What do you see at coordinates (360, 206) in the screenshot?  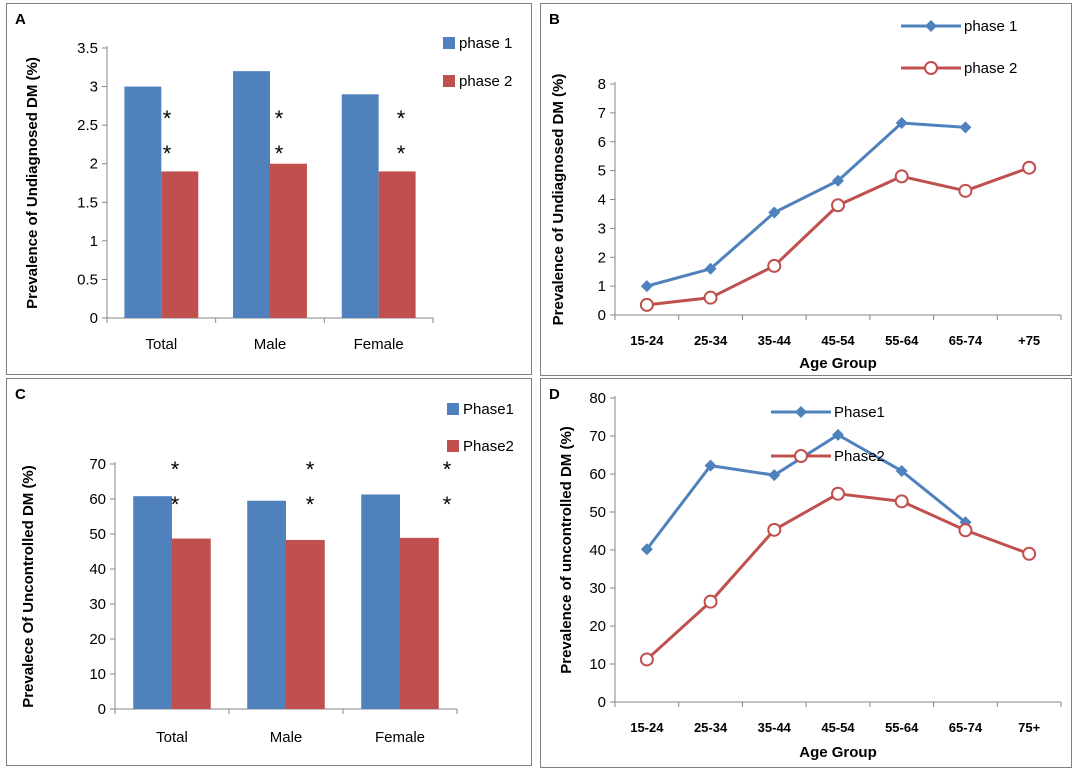 I see `panel-a-bar-phase1-female` at bounding box center [360, 206].